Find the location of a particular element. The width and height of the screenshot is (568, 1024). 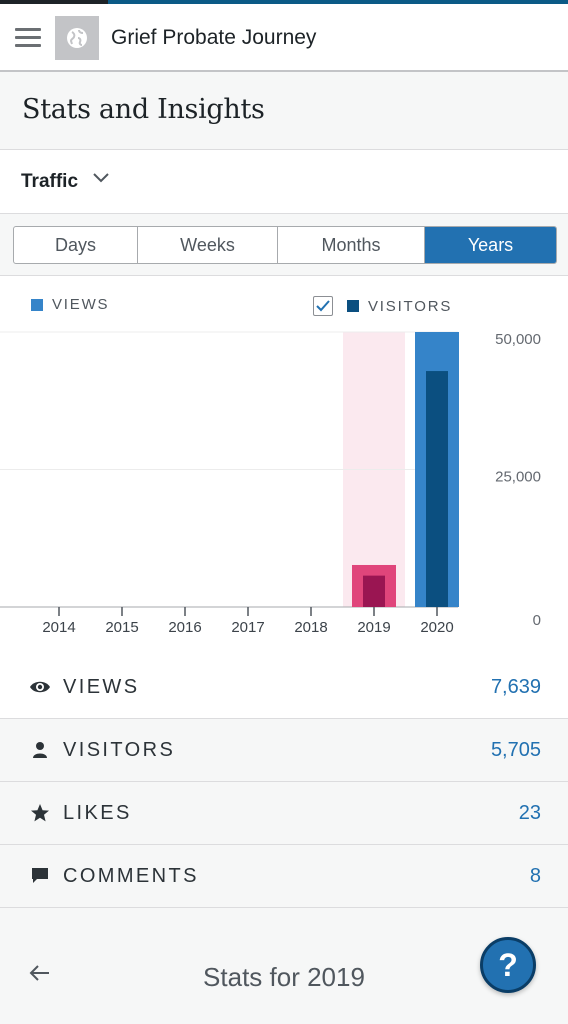

period-footer: Stats for 2019 is located at coordinates (284, 968).